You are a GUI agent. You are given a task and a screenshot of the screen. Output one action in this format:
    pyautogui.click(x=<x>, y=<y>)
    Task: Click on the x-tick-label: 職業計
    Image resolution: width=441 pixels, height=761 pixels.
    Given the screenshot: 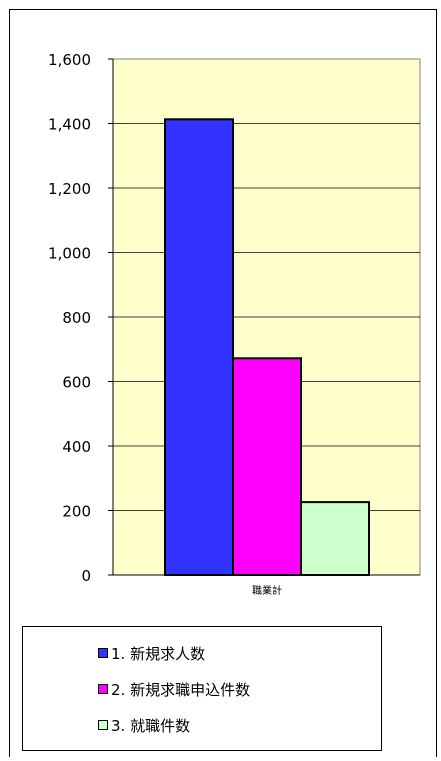 What is the action you would take?
    pyautogui.click(x=267, y=590)
    